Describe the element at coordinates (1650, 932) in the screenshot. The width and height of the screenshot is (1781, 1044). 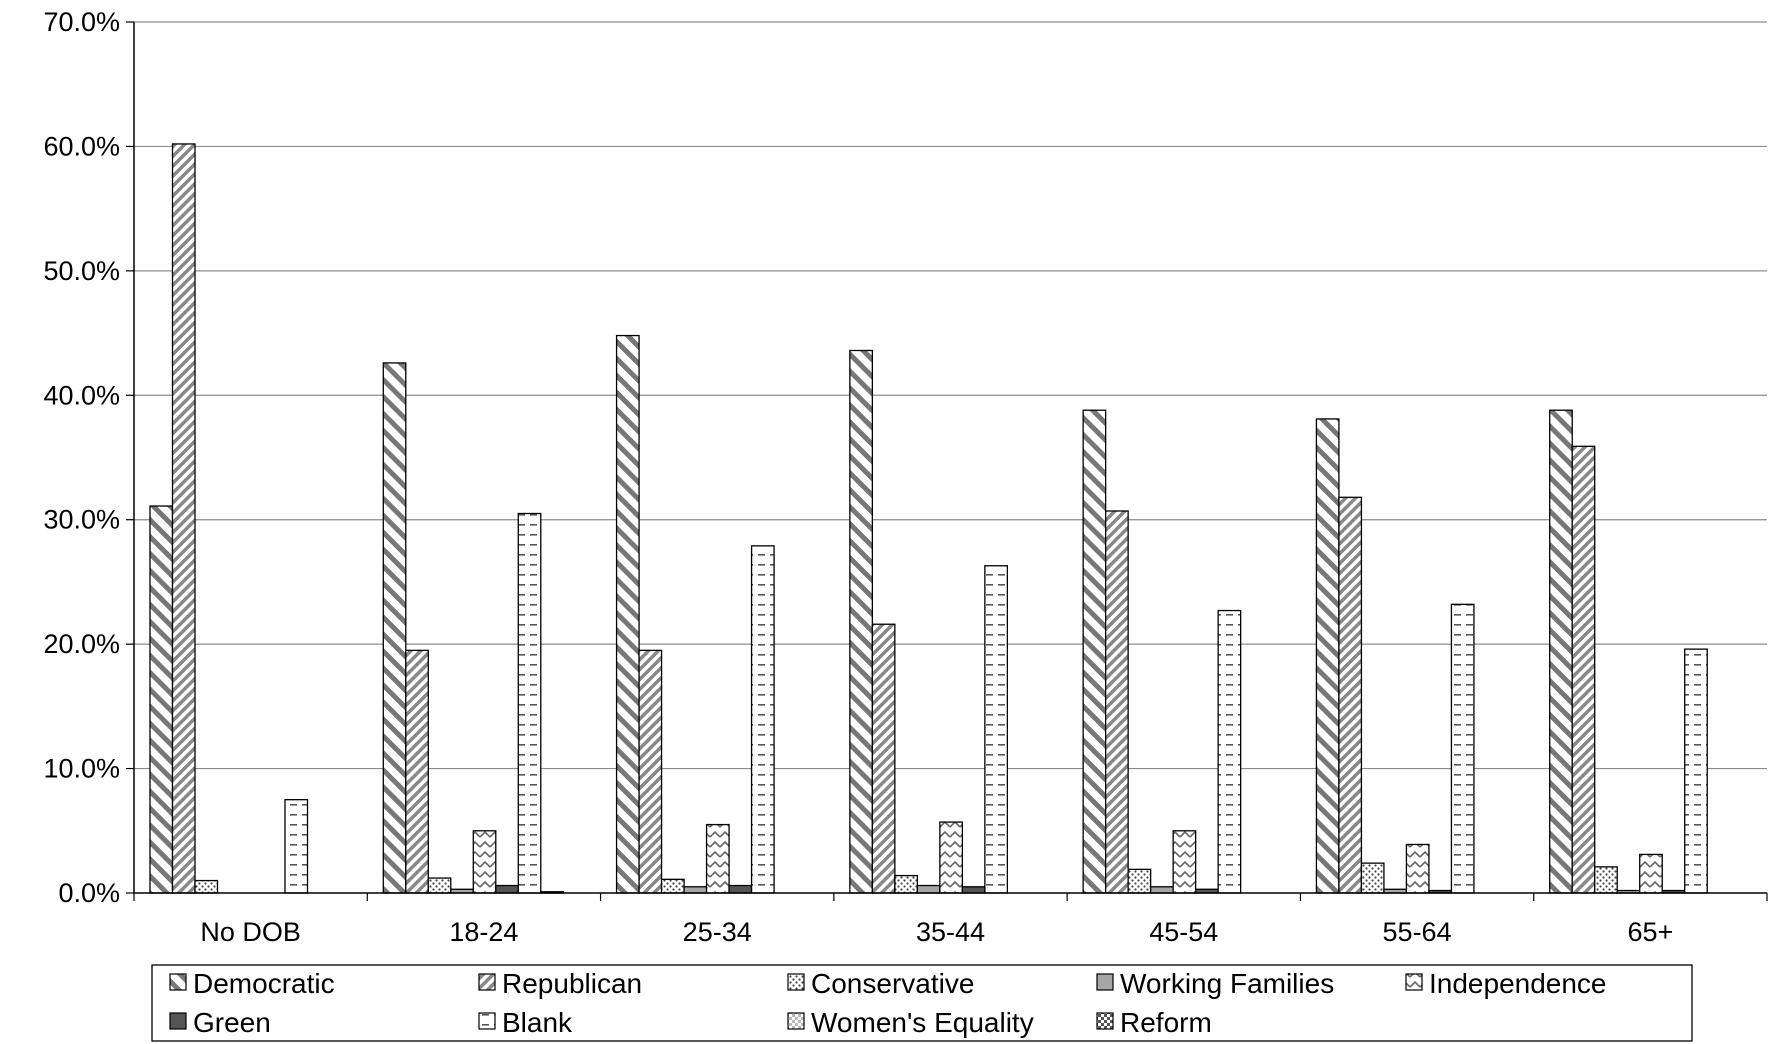
I see `x-tick-label: 65+` at that location.